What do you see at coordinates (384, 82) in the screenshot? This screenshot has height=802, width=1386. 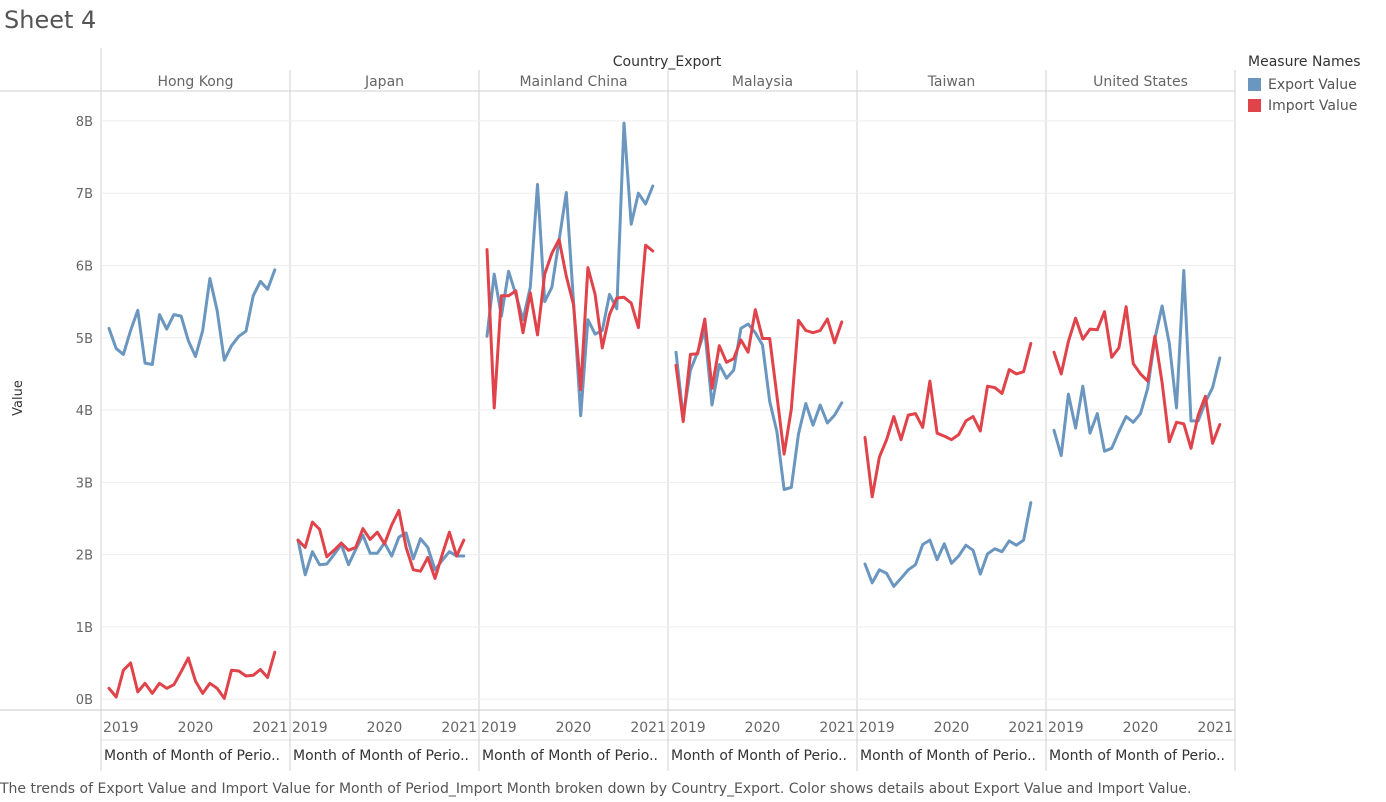 I see `panel-header-label: Japan` at bounding box center [384, 82].